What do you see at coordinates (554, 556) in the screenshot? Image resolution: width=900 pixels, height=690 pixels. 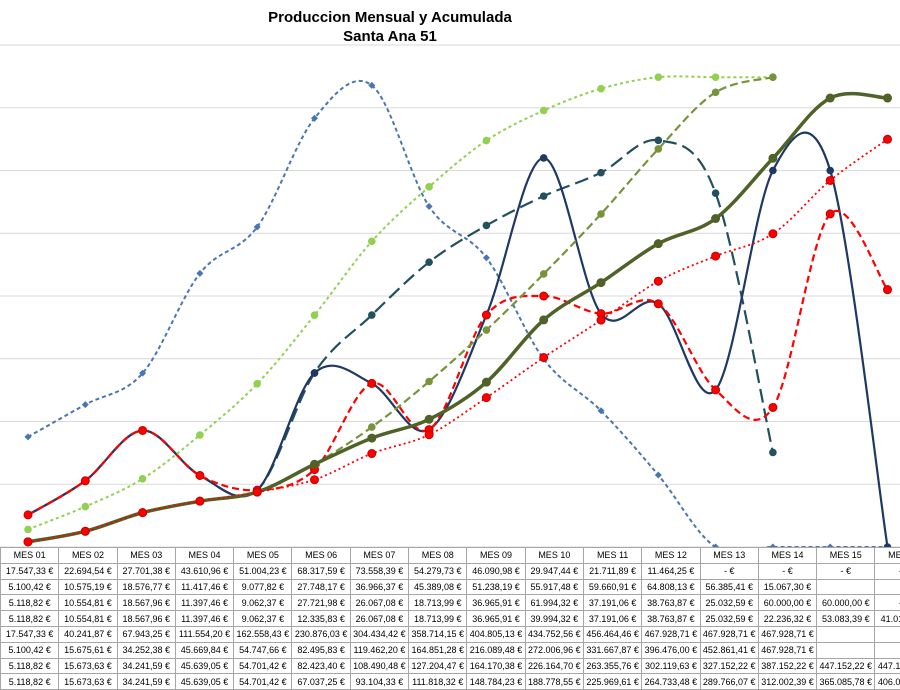 I see `column-header: MES 10` at bounding box center [554, 556].